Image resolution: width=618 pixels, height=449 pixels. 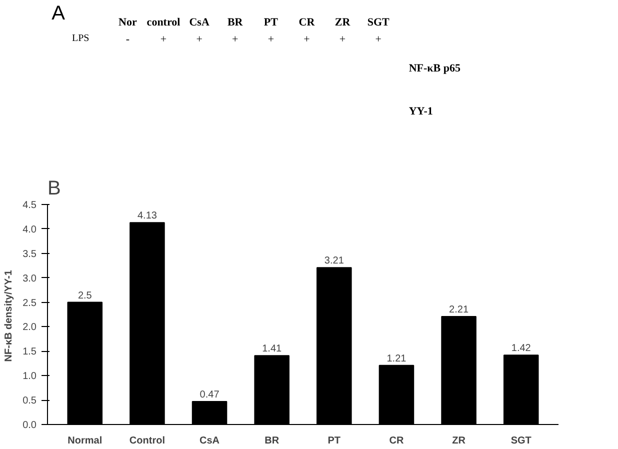 I want to click on x-tick-label: ZR, so click(x=459, y=441).